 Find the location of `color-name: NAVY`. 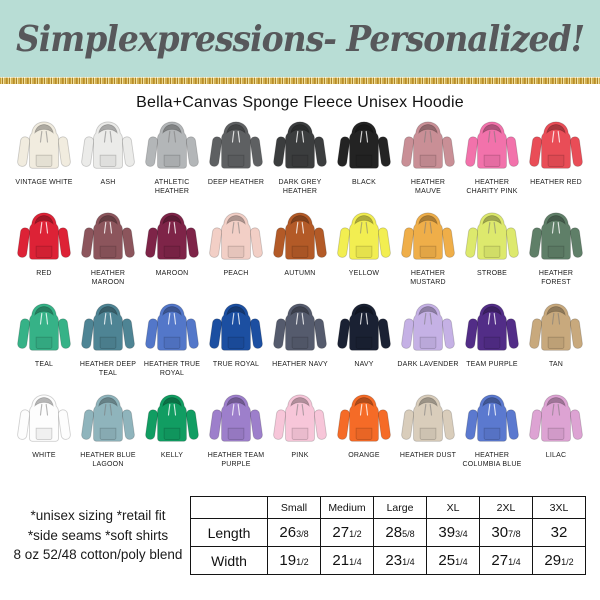

color-name: NAVY is located at coordinates (364, 364).